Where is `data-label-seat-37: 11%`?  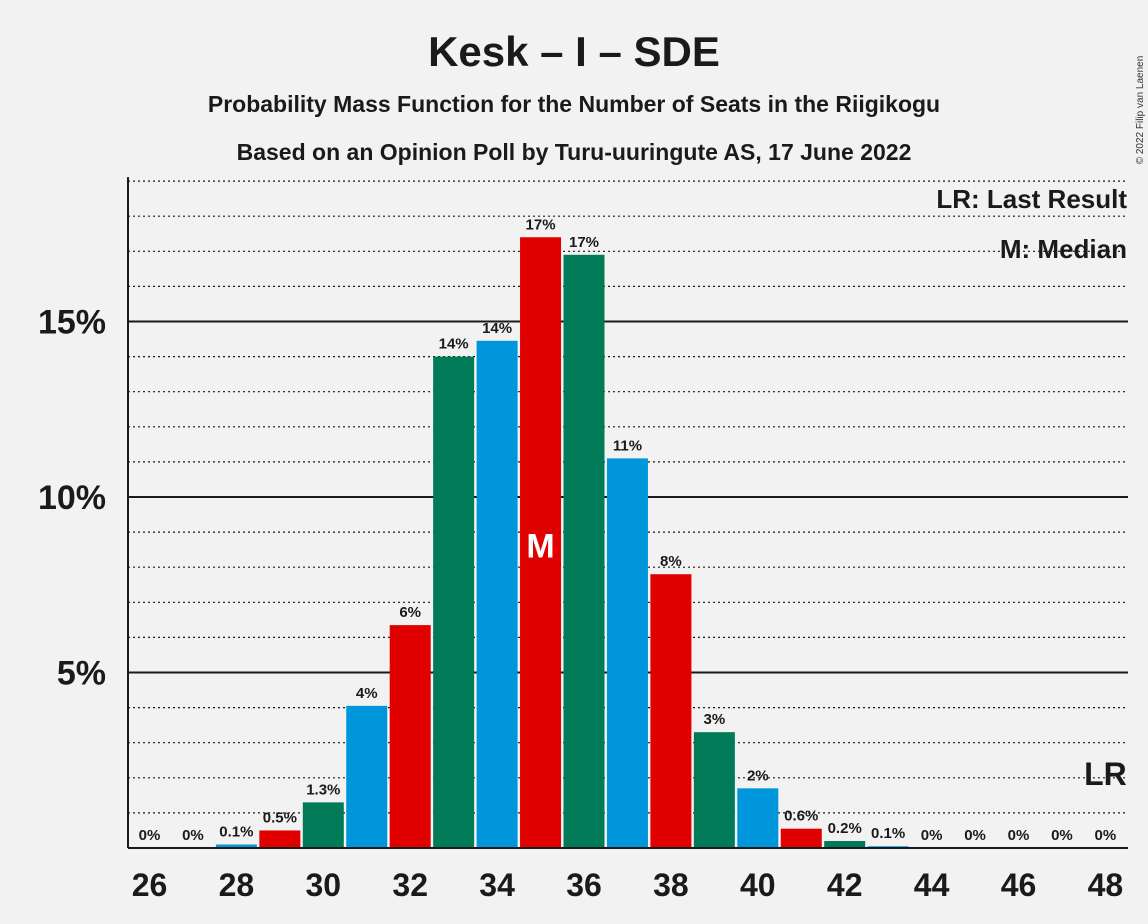 data-label-seat-37: 11% is located at coordinates (627, 445).